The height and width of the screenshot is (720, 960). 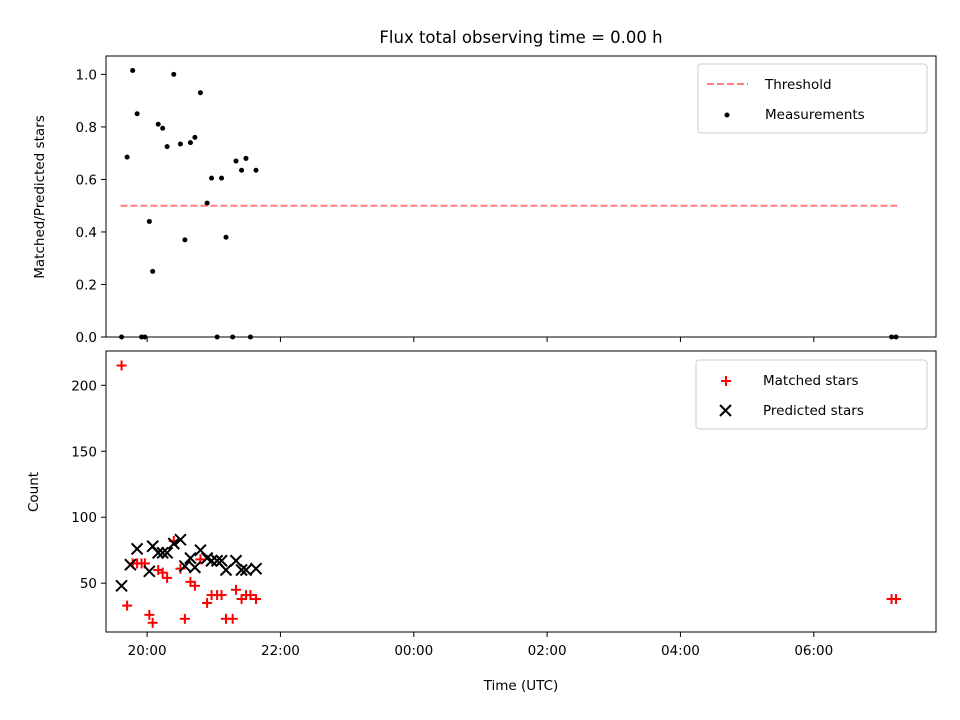 What do you see at coordinates (726, 381) in the screenshot?
I see `matched-legend-marker` at bounding box center [726, 381].